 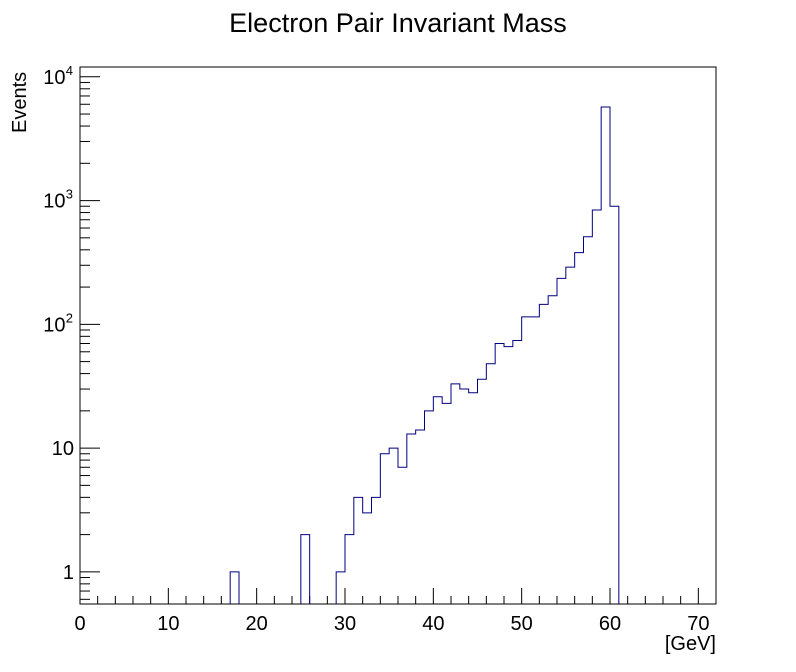 I want to click on chart-title: Electron Pair Invariant Mass, so click(x=398, y=23).